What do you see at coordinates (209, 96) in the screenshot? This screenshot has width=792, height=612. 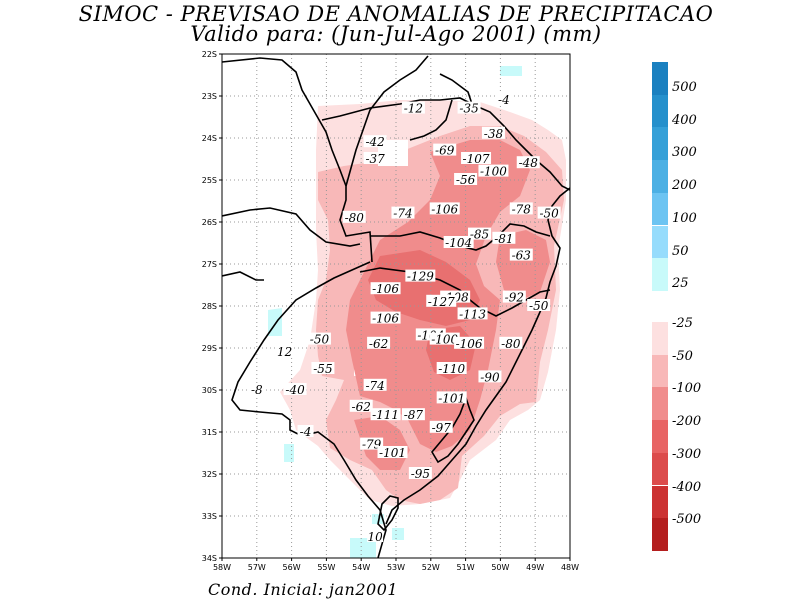 I see `y-tick-label: 23S` at bounding box center [209, 96].